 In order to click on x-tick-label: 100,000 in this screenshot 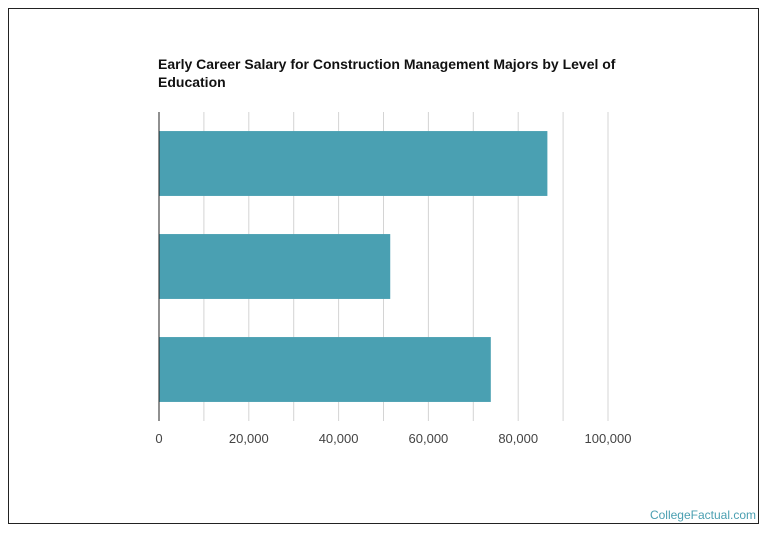, I will do `click(608, 438)`.